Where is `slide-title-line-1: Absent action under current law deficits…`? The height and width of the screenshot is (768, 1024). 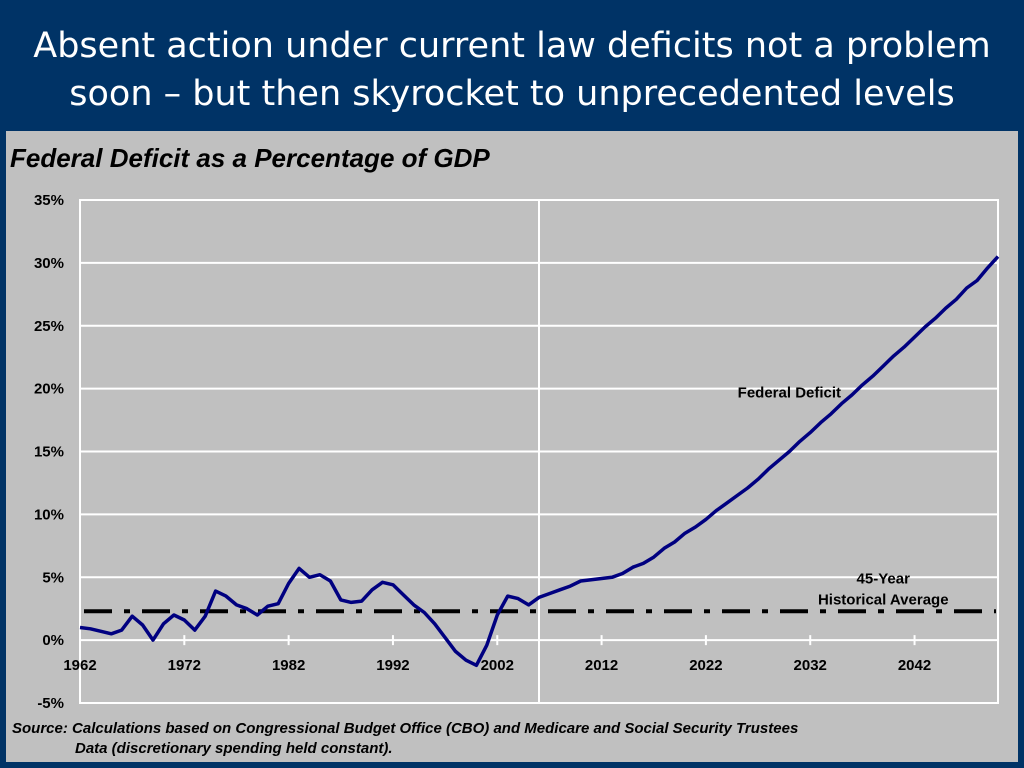
slide-title-line-1: Absent action under current law deficits… is located at coordinates (512, 46).